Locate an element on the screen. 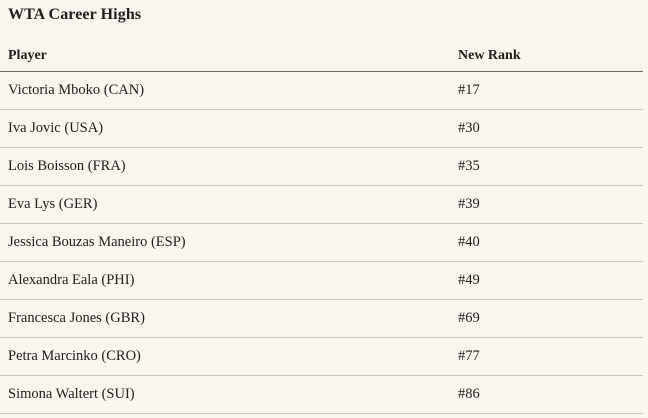 Image resolution: width=648 pixels, height=418 pixels. player-cell: Francesca Jones (GBR) is located at coordinates (225, 318).